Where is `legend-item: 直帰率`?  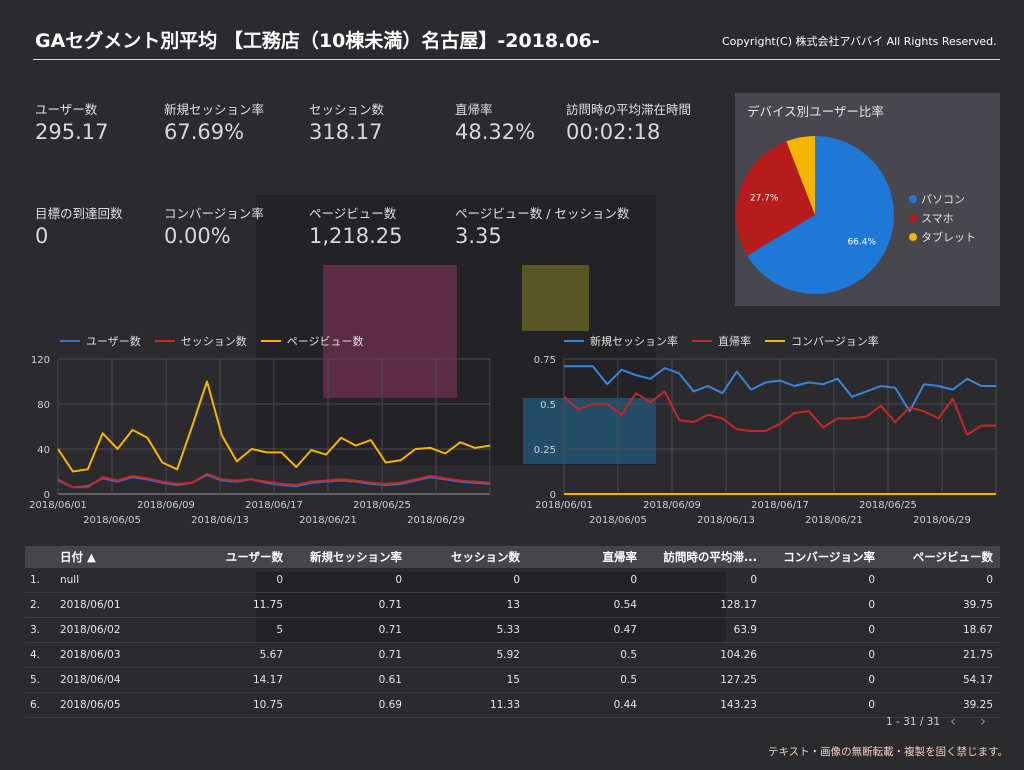
legend-item: 直帰率 is located at coordinates (721, 341).